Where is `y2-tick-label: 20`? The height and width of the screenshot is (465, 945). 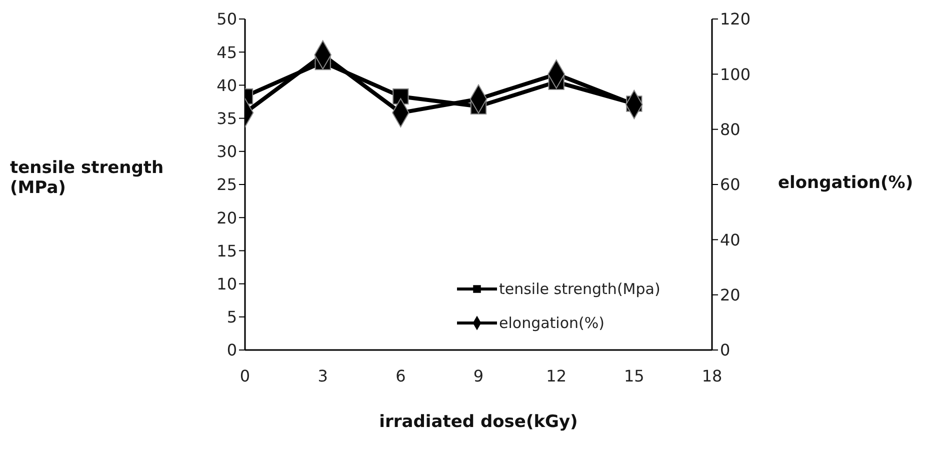 y2-tick-label: 20 is located at coordinates (730, 295).